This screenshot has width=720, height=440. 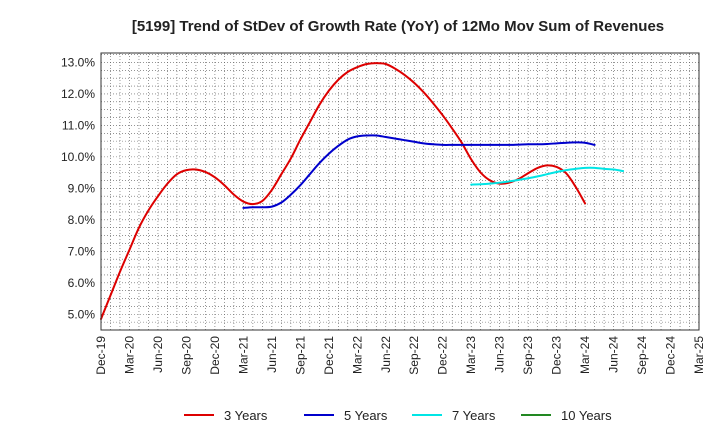 I want to click on x-tick-label: Jun-23, so click(x=500, y=354).